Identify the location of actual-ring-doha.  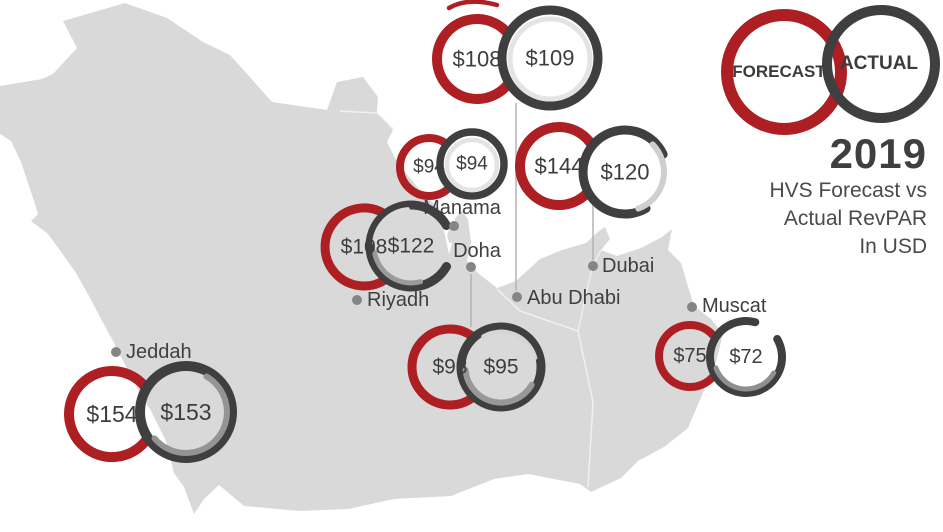
(501, 367).